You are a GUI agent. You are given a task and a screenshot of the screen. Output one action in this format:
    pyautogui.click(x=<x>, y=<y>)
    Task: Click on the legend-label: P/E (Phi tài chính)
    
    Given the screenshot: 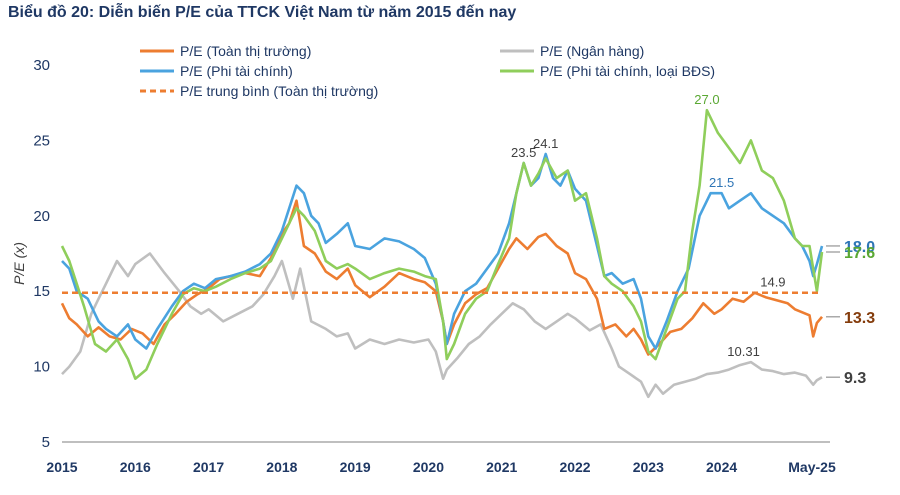 What is the action you would take?
    pyautogui.click(x=236, y=71)
    